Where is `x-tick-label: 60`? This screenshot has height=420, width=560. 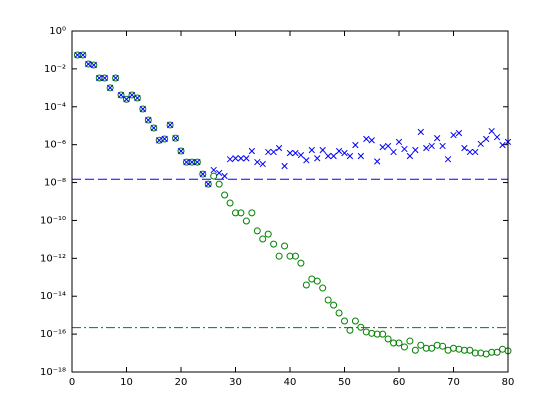
x-tick-label: 60 is located at coordinates (399, 382).